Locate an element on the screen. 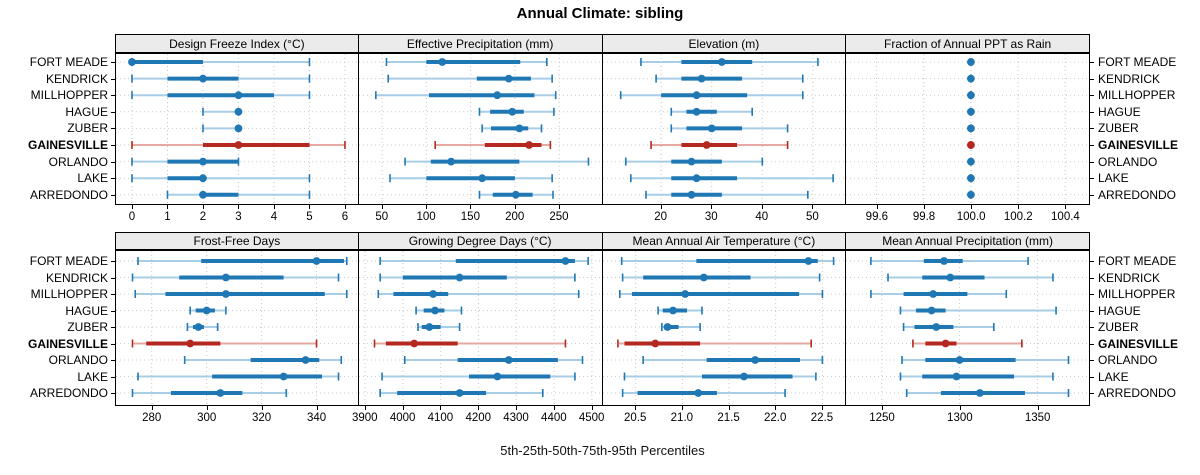 The width and height of the screenshot is (1200, 475). panel-mean-annual-precipitation-mm is located at coordinates (967, 328).